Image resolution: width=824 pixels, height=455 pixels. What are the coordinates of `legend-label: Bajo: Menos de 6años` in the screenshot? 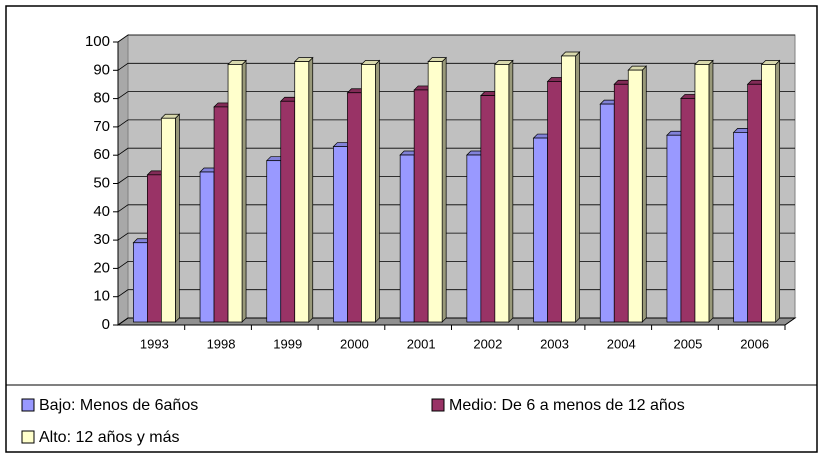 It's located at (118, 405).